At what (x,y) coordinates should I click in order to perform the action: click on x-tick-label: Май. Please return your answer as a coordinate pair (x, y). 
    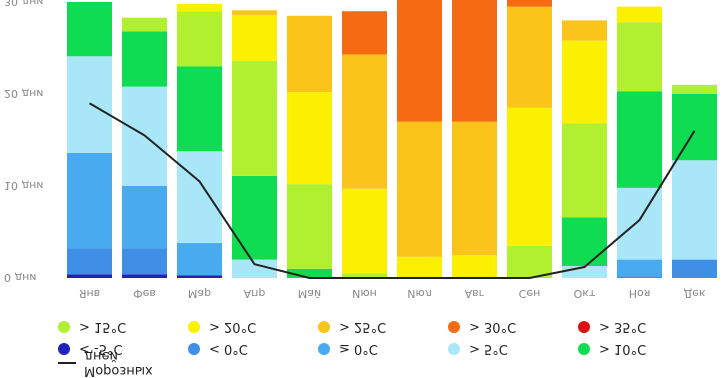
    Looking at the image, I should click on (309, 293).